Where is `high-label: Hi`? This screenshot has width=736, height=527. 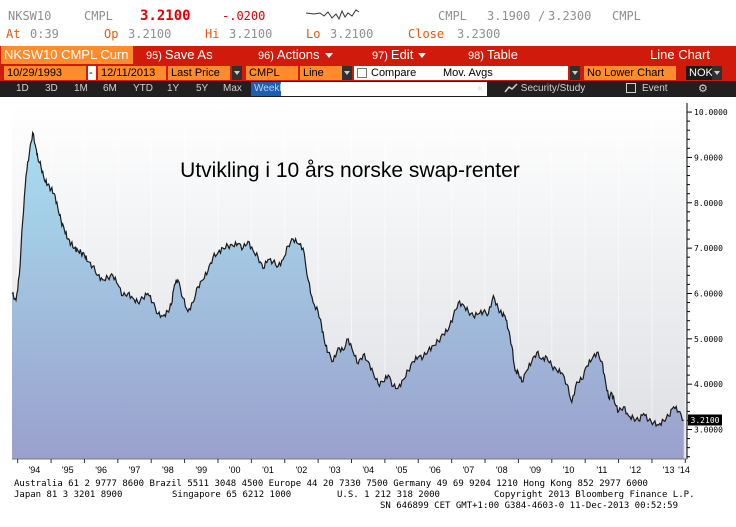 high-label: Hi is located at coordinates (212, 34).